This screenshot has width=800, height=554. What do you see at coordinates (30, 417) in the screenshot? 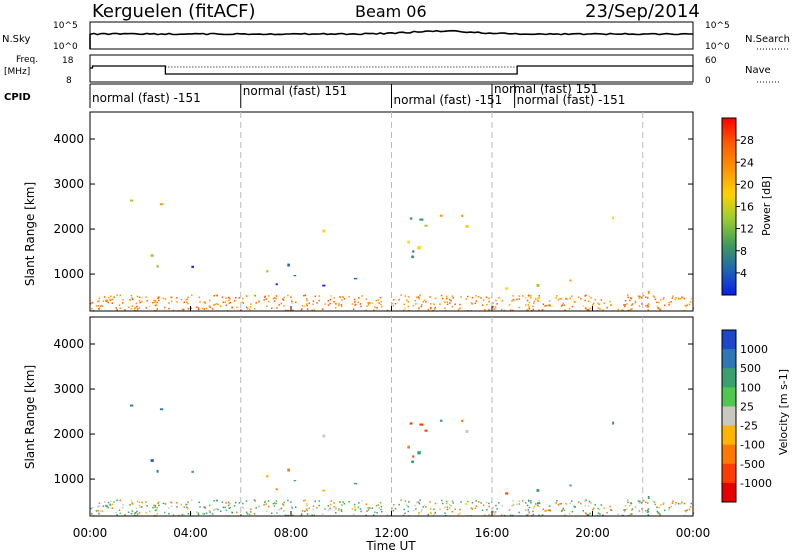
I see `velocity-ylabel: Slant Range [km]` at bounding box center [30, 417].